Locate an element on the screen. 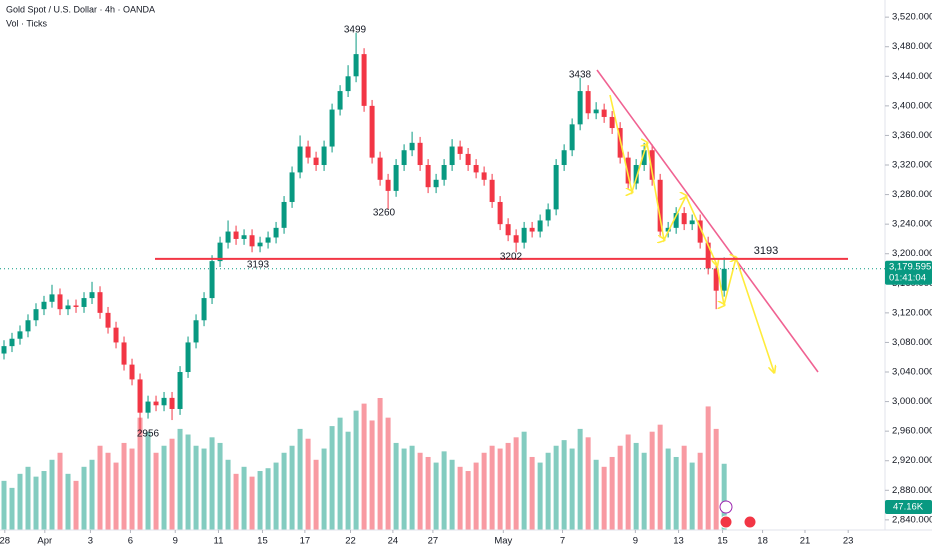 This screenshot has width=932, height=550. x-tick-label: 24 is located at coordinates (393, 541).